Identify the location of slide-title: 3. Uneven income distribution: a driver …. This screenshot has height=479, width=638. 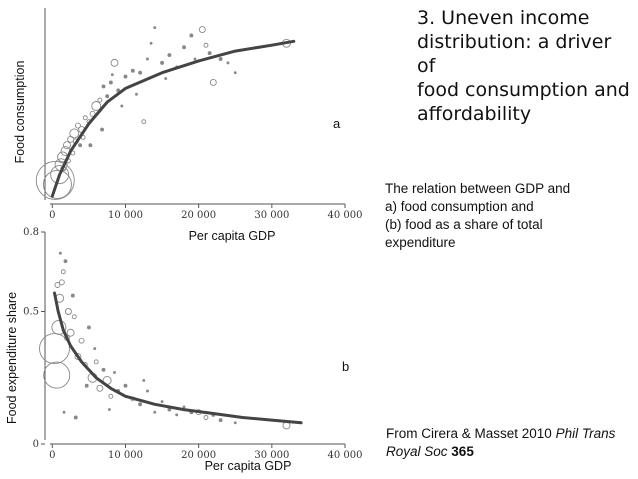
(524, 66).